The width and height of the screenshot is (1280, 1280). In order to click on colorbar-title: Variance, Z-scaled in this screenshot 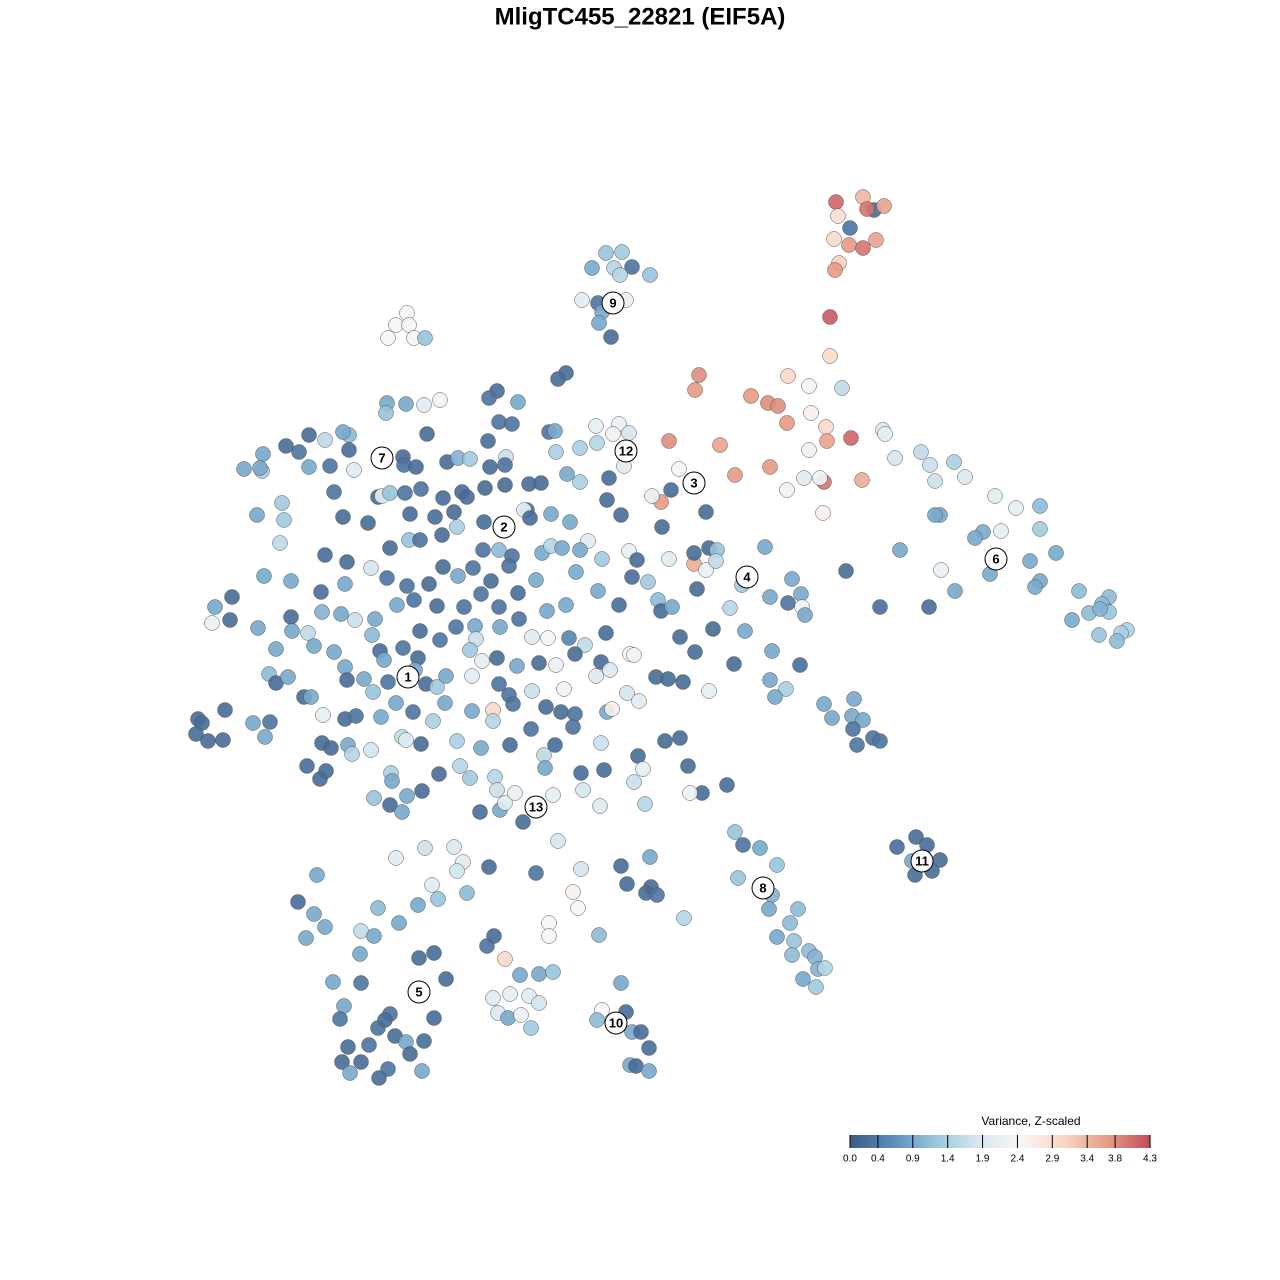, I will do `click(1030, 1121)`.